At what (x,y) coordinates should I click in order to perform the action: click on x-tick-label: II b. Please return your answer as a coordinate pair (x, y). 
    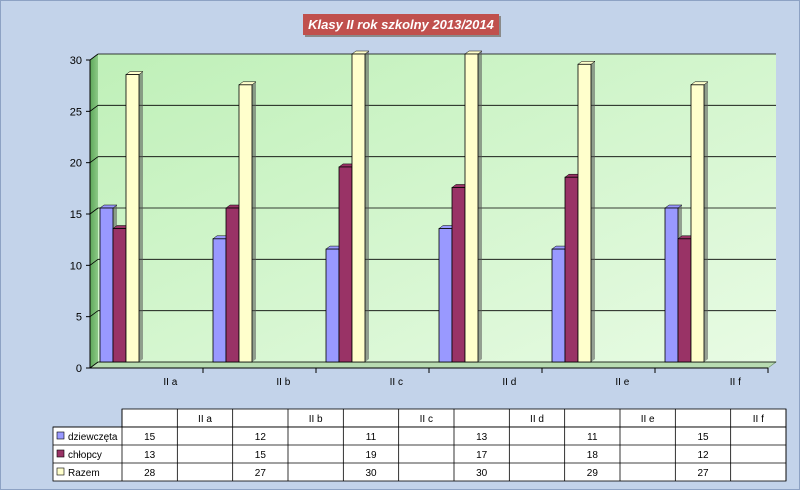
    Looking at the image, I should click on (283, 382).